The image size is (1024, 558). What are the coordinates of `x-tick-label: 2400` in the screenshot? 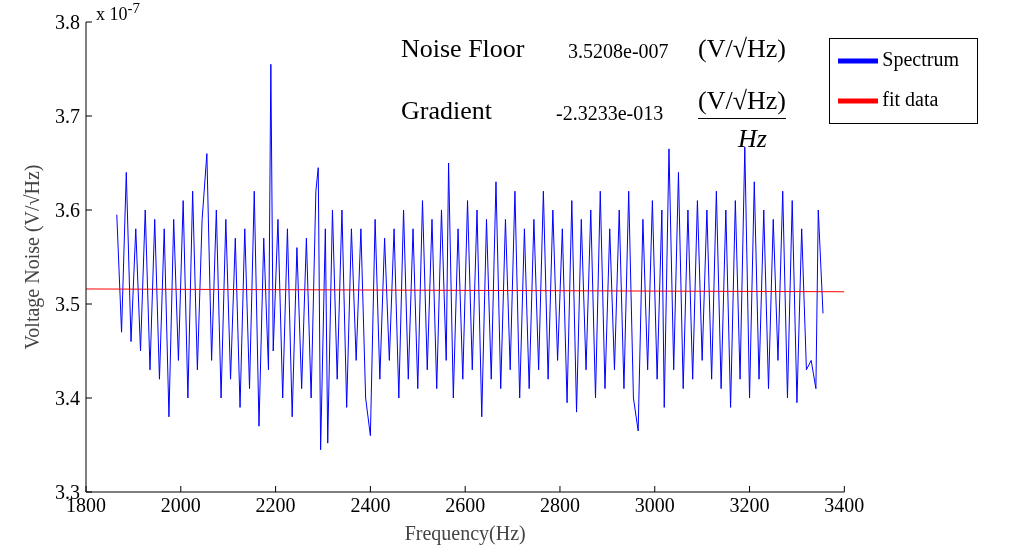 It's located at (370, 505).